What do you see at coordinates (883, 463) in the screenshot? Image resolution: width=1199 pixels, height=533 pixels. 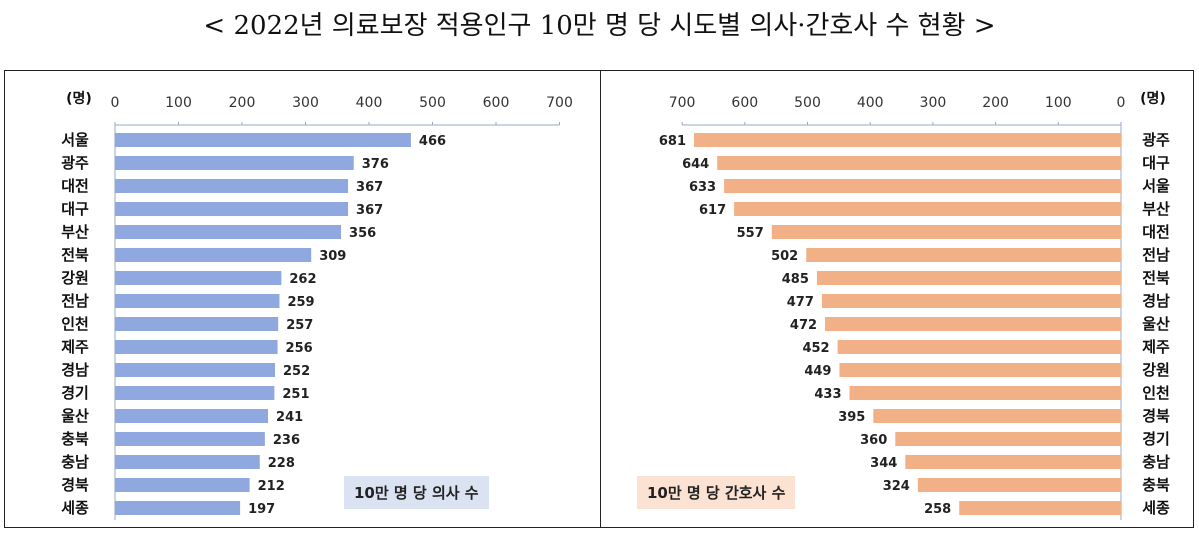 I see `data-label: 344` at bounding box center [883, 463].